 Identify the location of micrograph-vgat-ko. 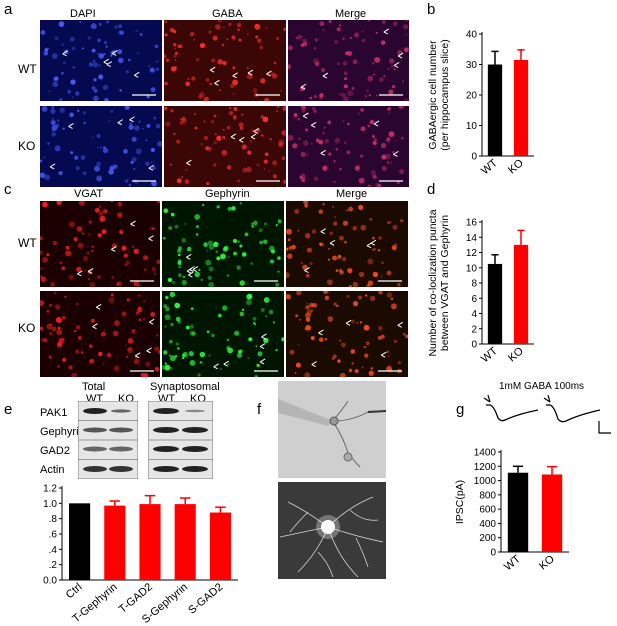
(100, 334).